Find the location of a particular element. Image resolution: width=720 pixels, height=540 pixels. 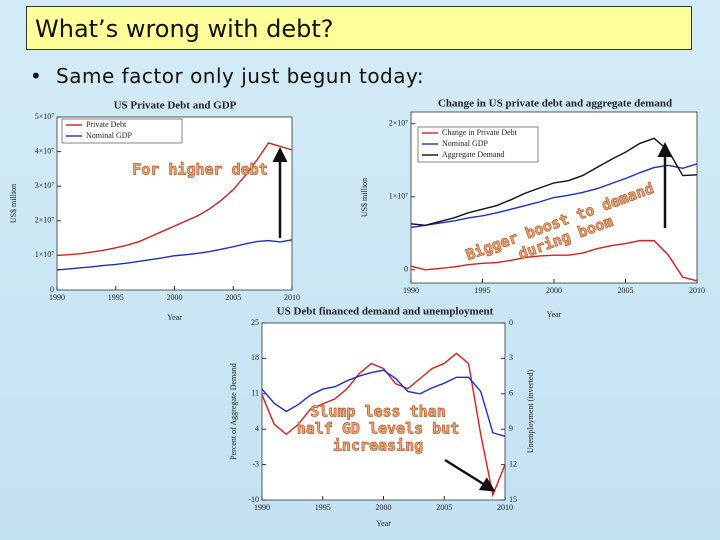

y2-tick-label: 15 is located at coordinates (513, 499).